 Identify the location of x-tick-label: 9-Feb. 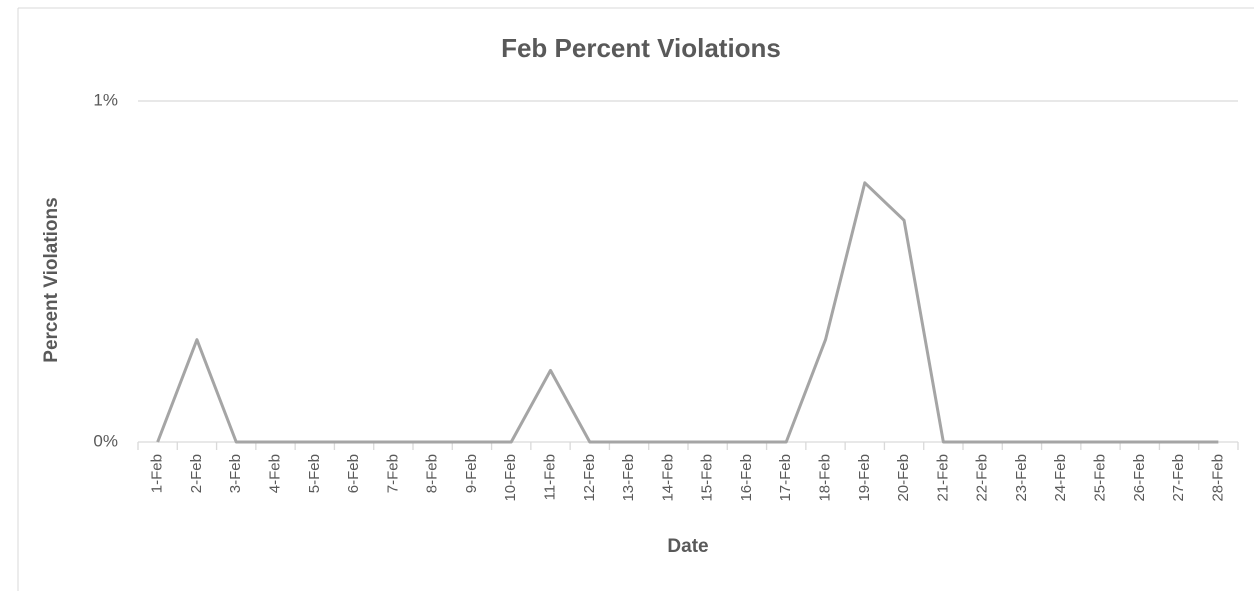
(471, 473).